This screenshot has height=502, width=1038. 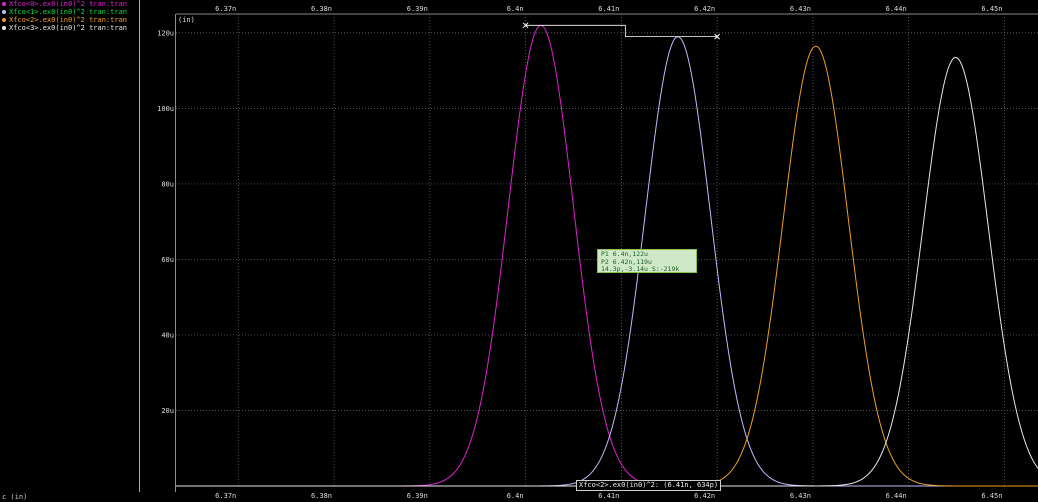 I want to click on legend-entry: Xfco<0>.ex0(in0)^2 tran:tran, so click(x=69, y=4).